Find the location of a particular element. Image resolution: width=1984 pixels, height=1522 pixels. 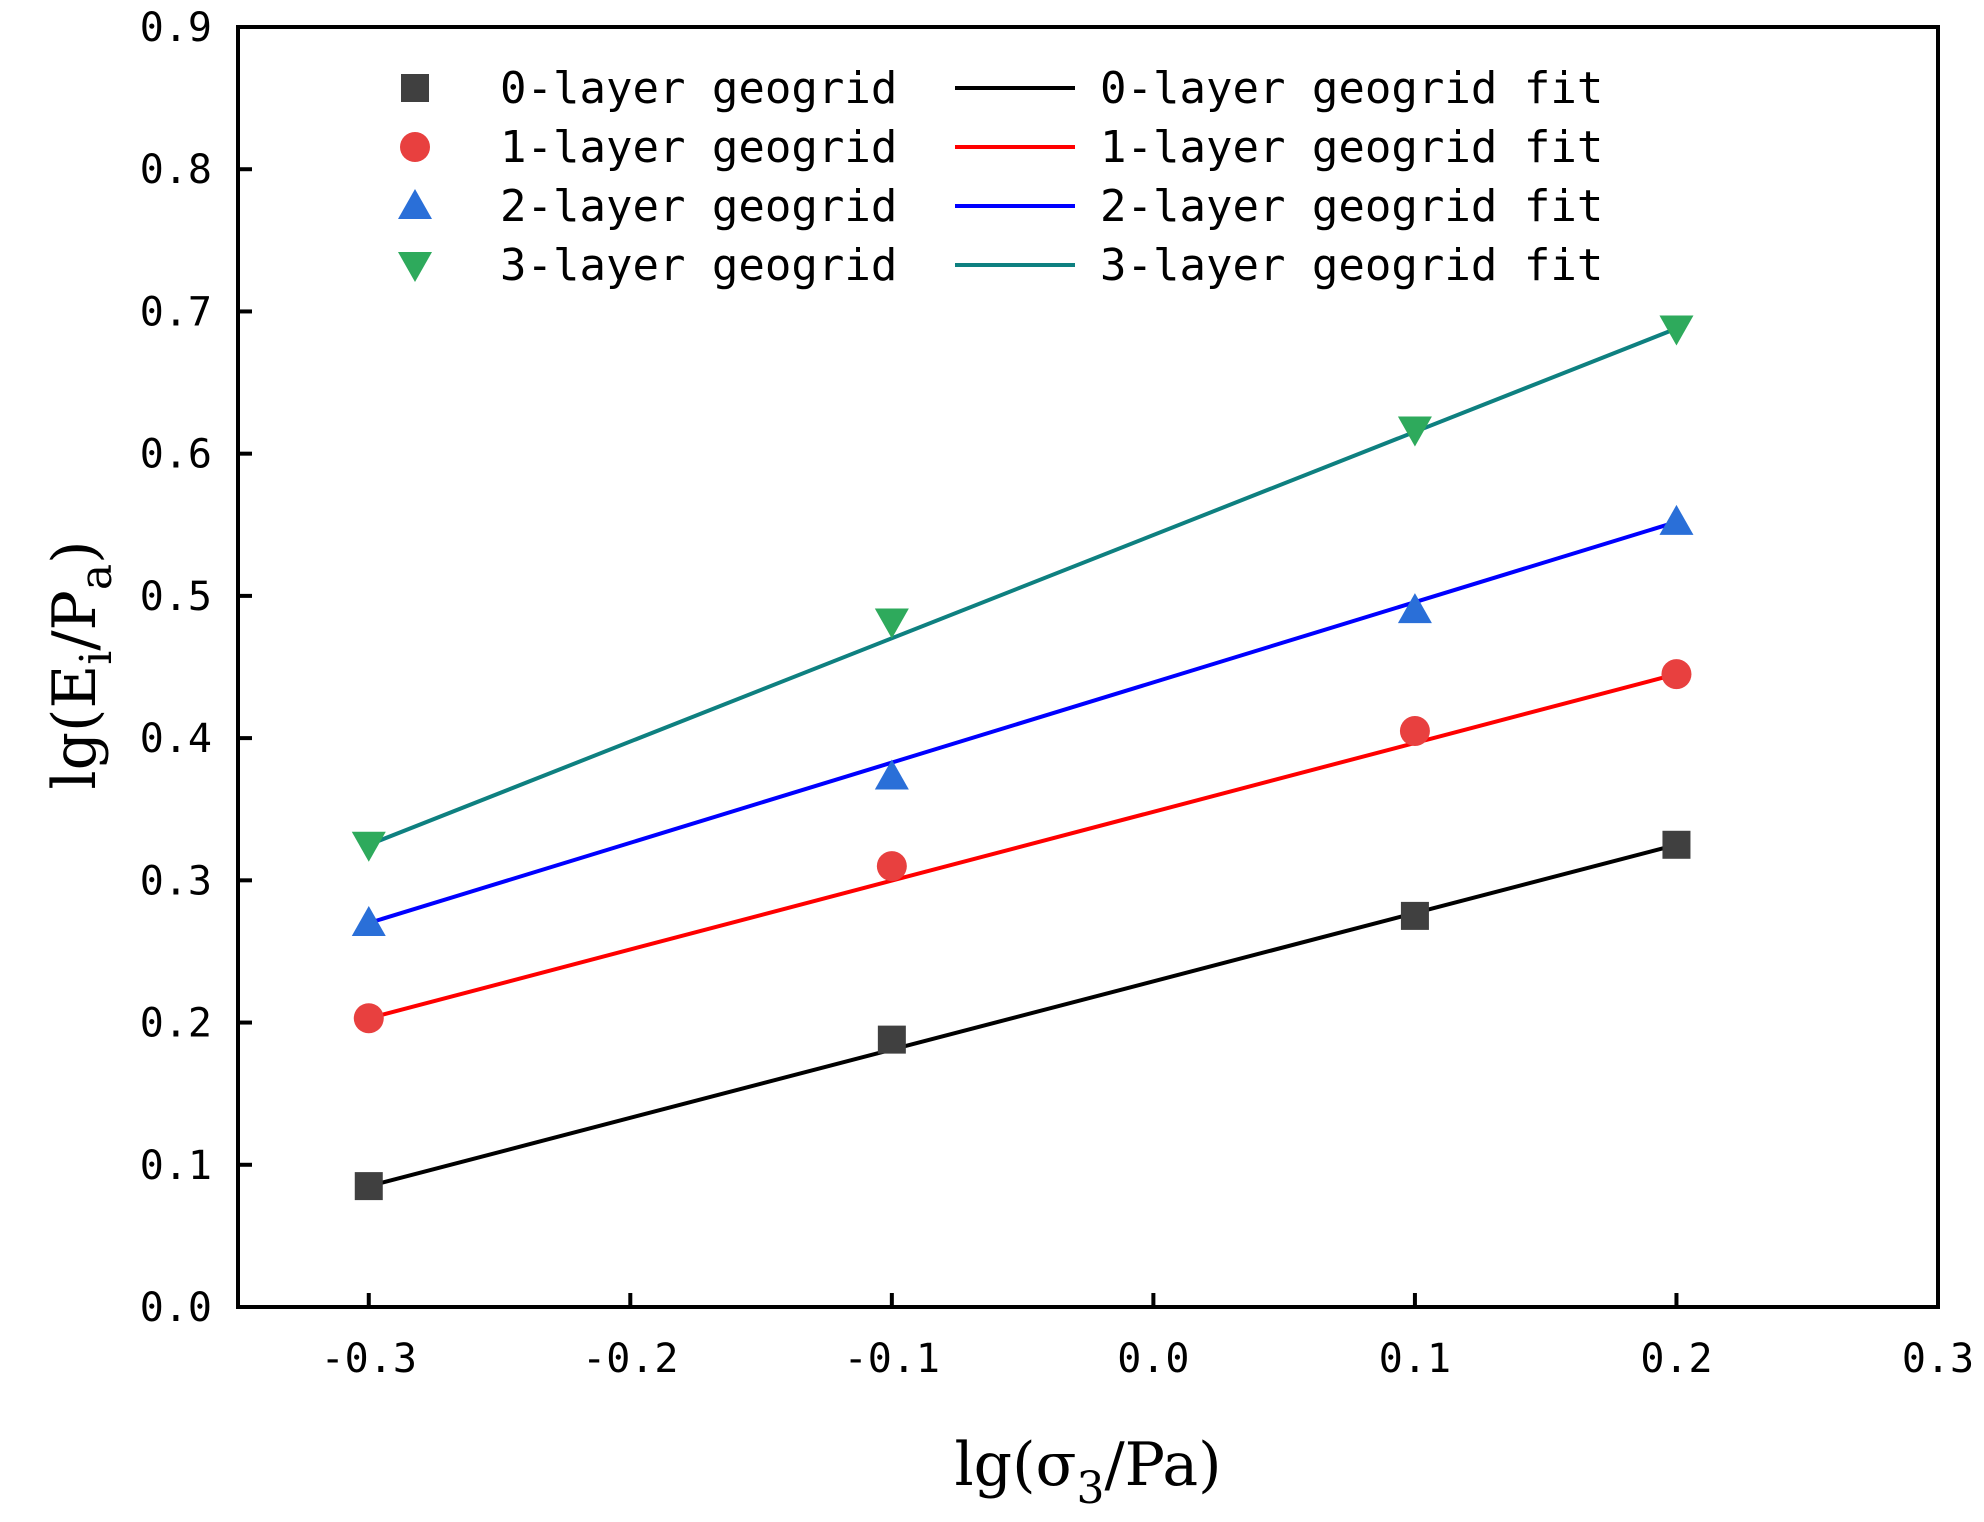

y-tick-label: 0.2 is located at coordinates (176, 1024).